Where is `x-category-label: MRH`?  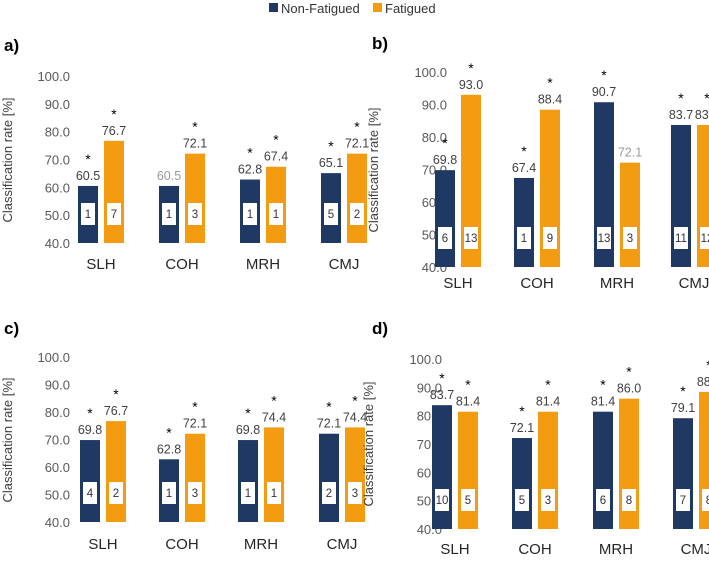
x-category-label: MRH is located at coordinates (617, 283).